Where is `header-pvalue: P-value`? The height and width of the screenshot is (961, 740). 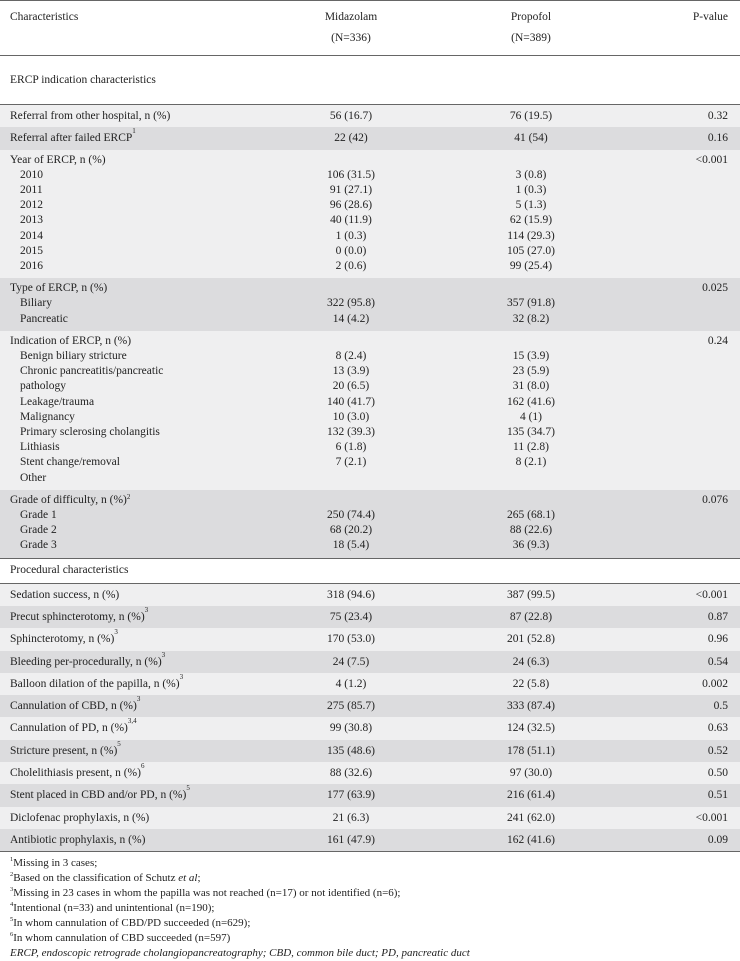
header-pvalue: P-value is located at coordinates (710, 17).